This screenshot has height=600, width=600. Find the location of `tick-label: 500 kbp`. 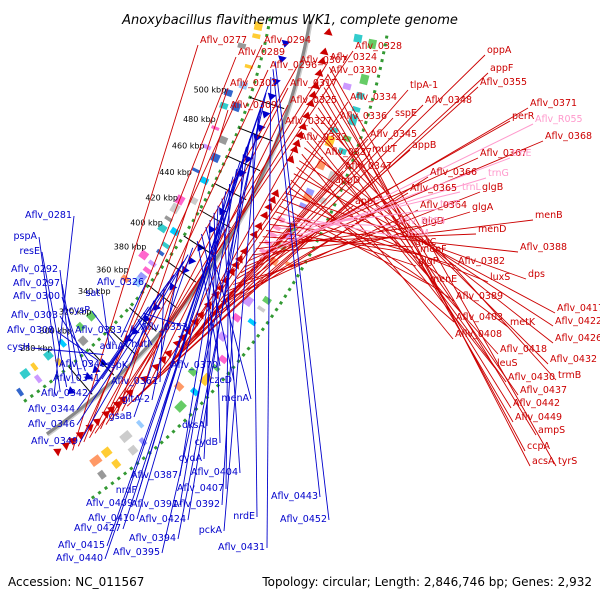

tick-label: 500 kbp is located at coordinates (210, 90).